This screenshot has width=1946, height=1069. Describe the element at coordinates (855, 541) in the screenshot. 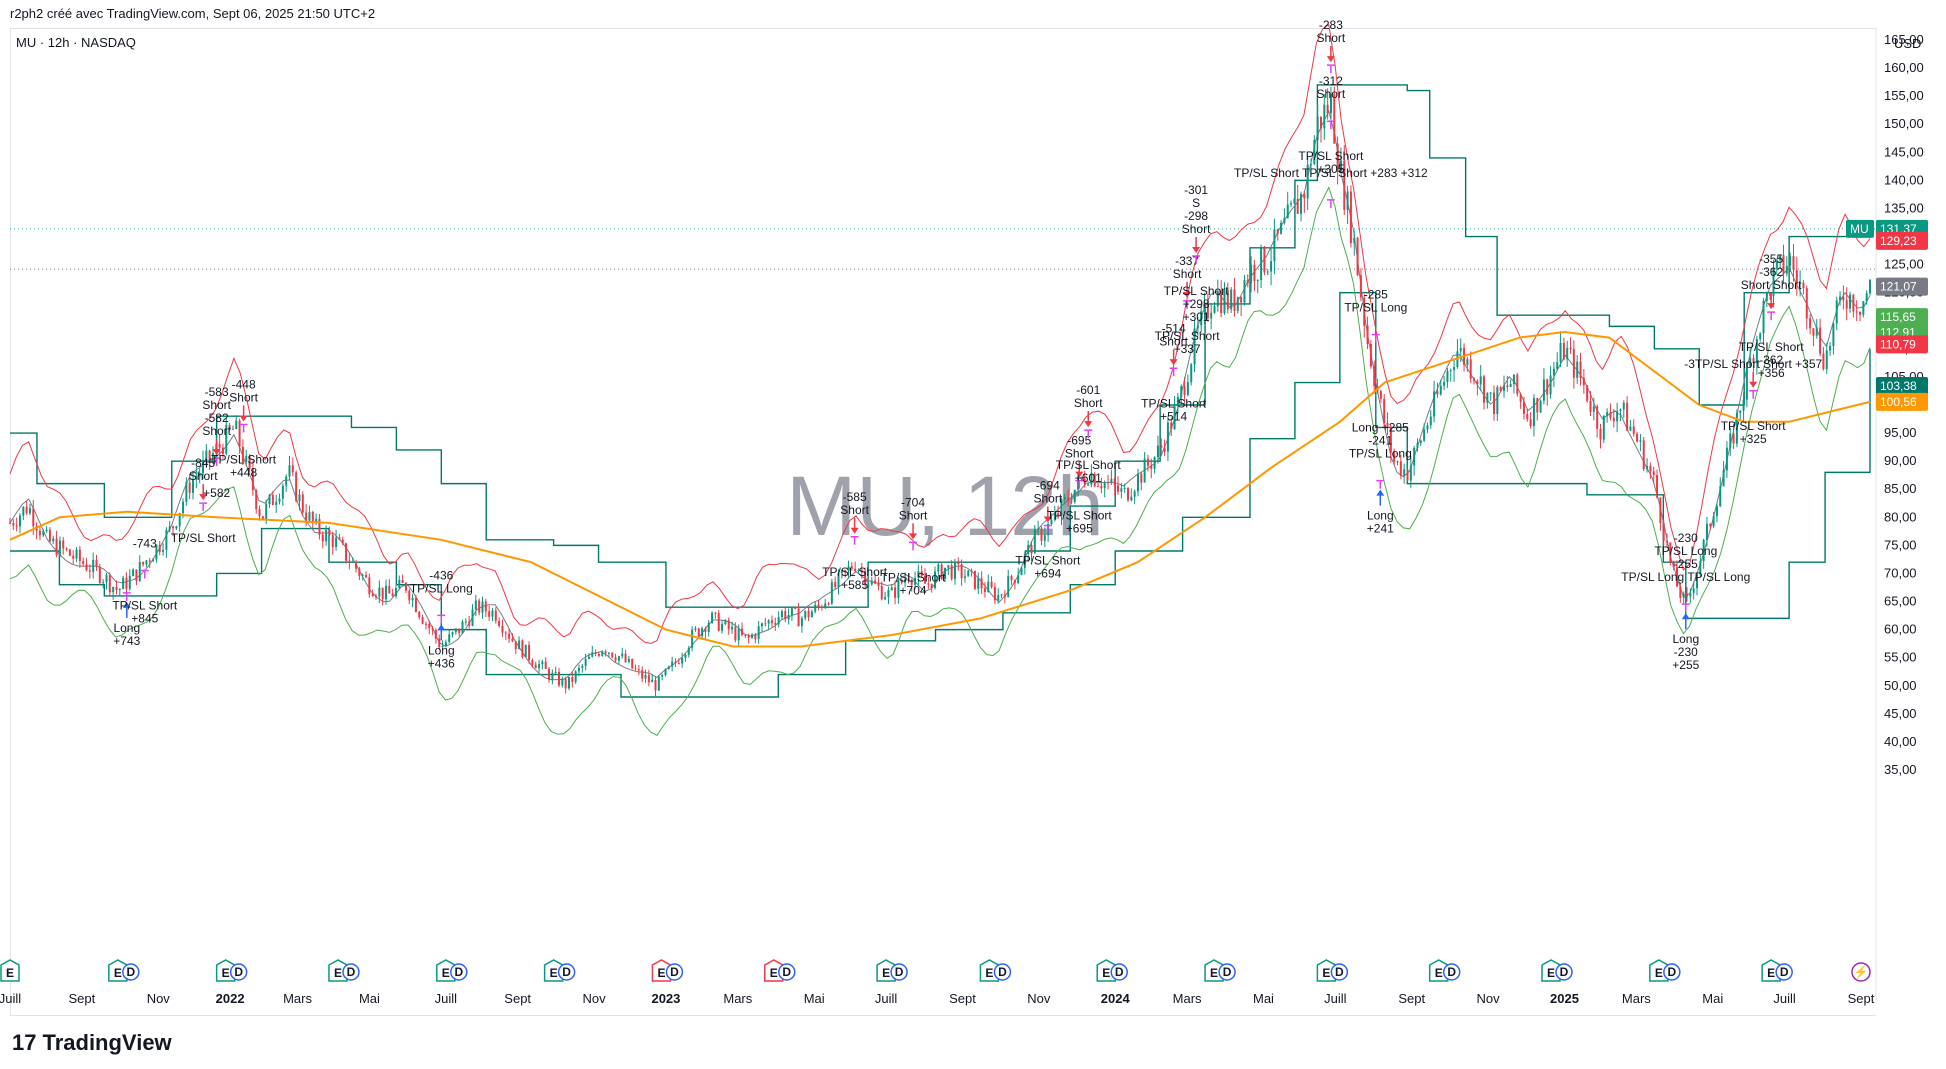

I see `signal-short: -585 Short TP/SL Short +585` at that location.